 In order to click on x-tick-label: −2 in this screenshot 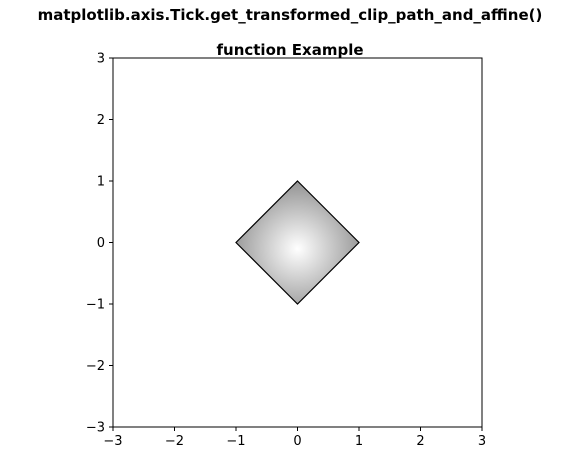, I will do `click(174, 441)`.